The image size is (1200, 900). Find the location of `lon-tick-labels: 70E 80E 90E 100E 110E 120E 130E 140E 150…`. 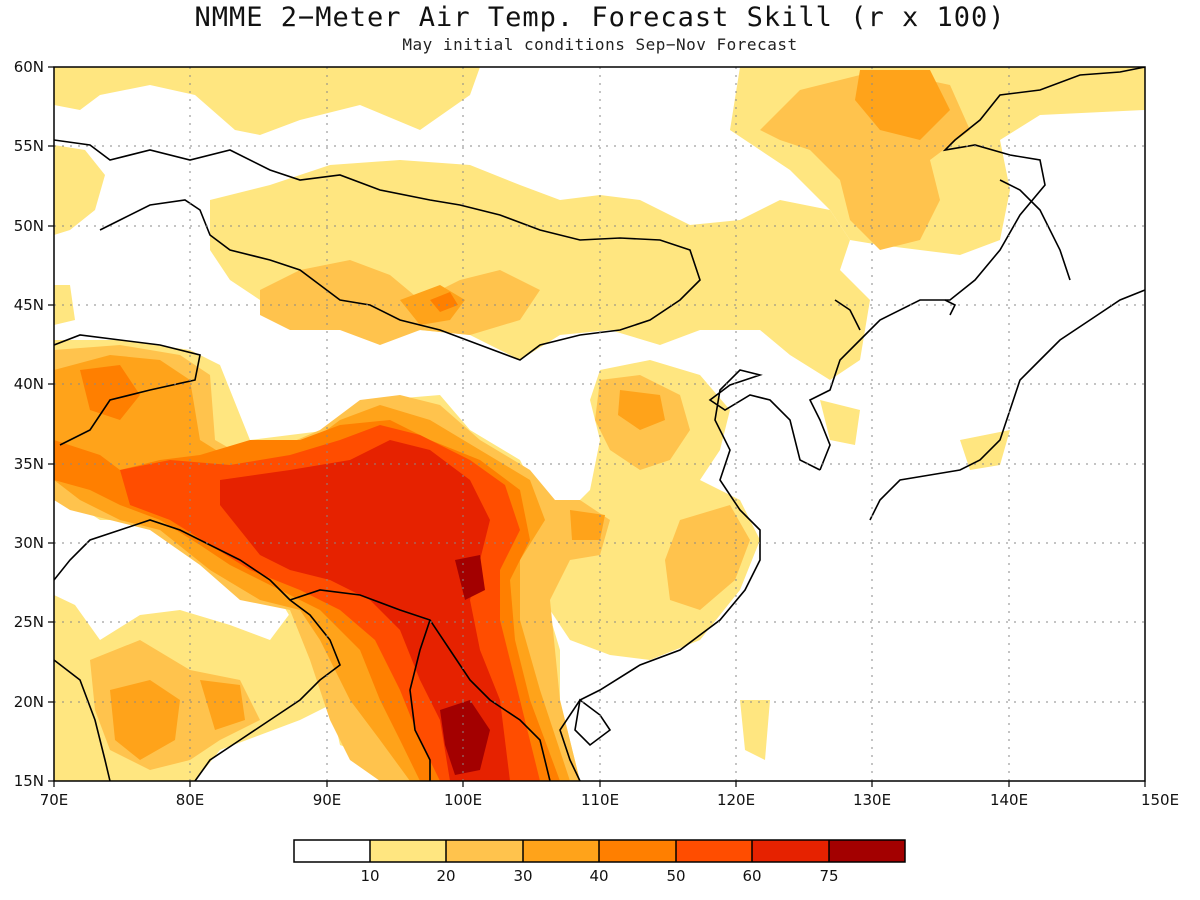

lon-tick-labels: 70E 80E 90E 100E 110E 120E 130E 140E 150… is located at coordinates (609, 800).